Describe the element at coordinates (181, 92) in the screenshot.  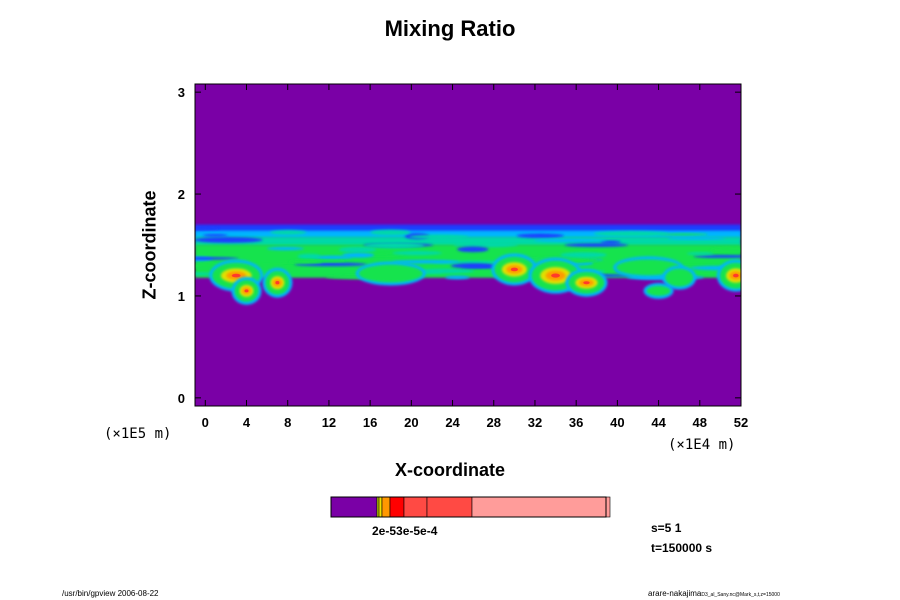
I see `y-tick-label: 3` at that location.